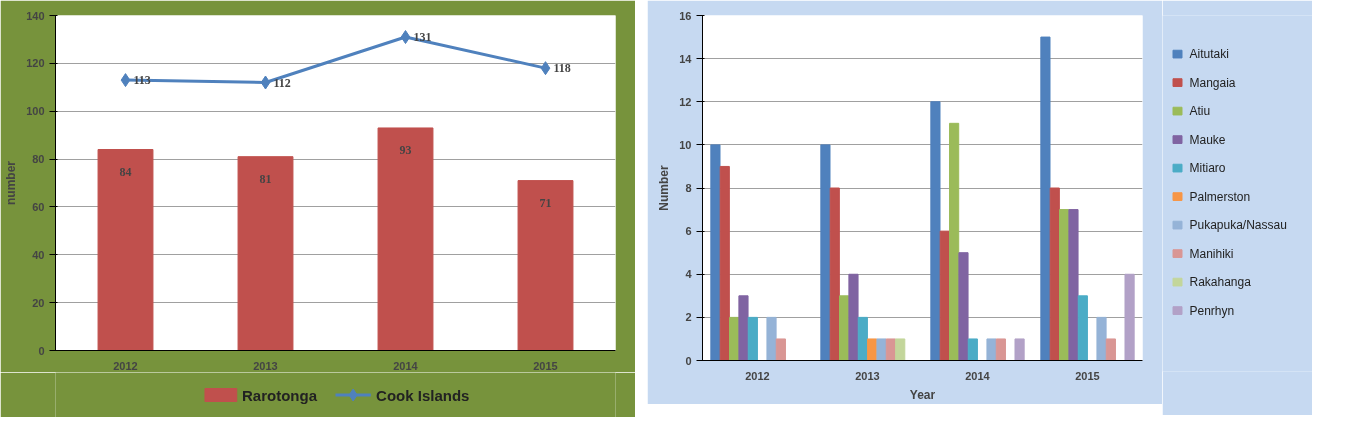 The image size is (1349, 448). I want to click on y-tick-label: 140, so click(35, 15).